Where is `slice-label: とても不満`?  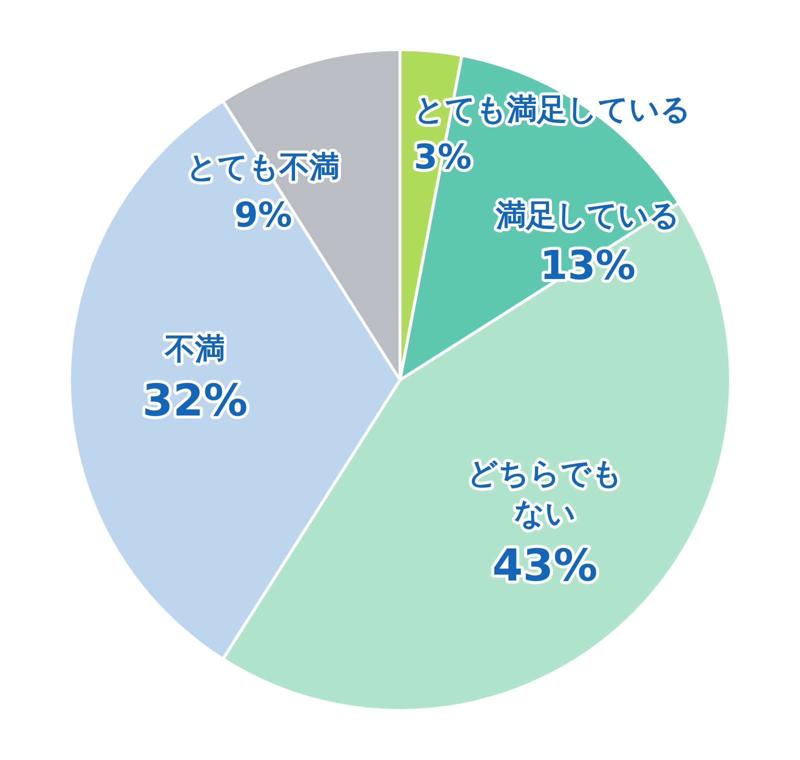
slice-label: とても不満 is located at coordinates (263, 168).